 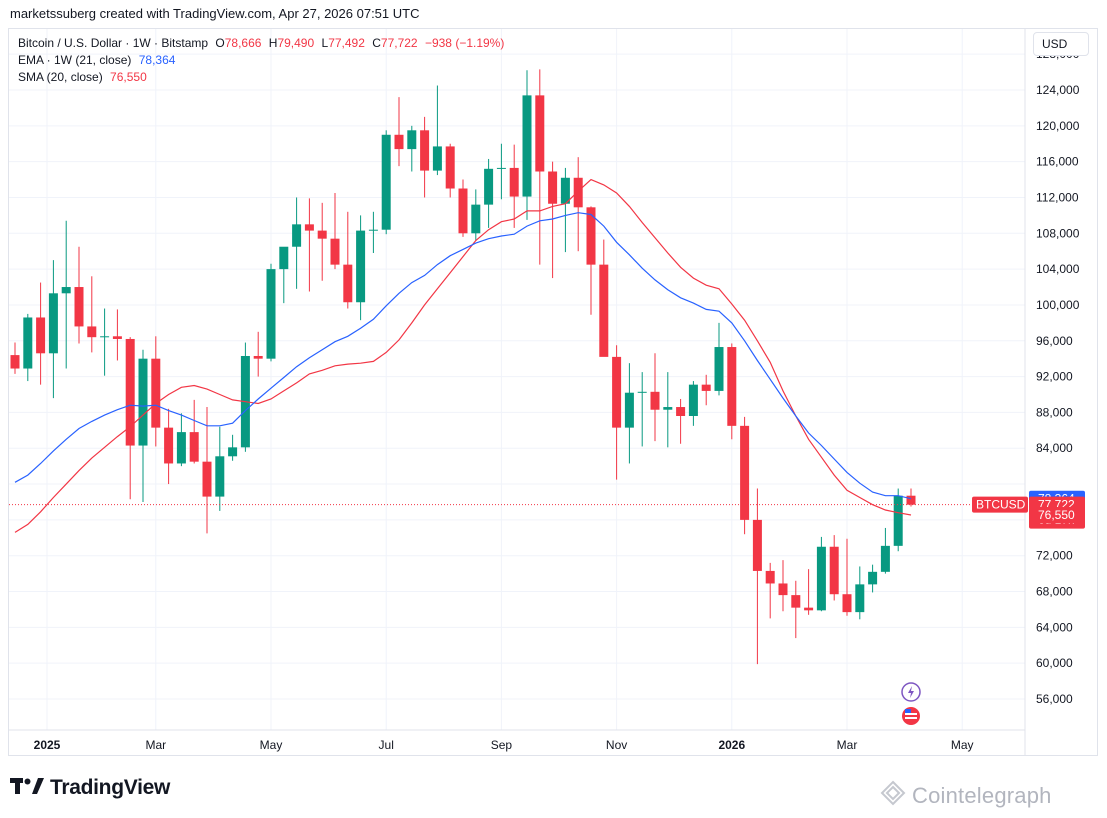 What do you see at coordinates (60, 77) in the screenshot?
I see `legend-sma-label: SMA (20, close)` at bounding box center [60, 77].